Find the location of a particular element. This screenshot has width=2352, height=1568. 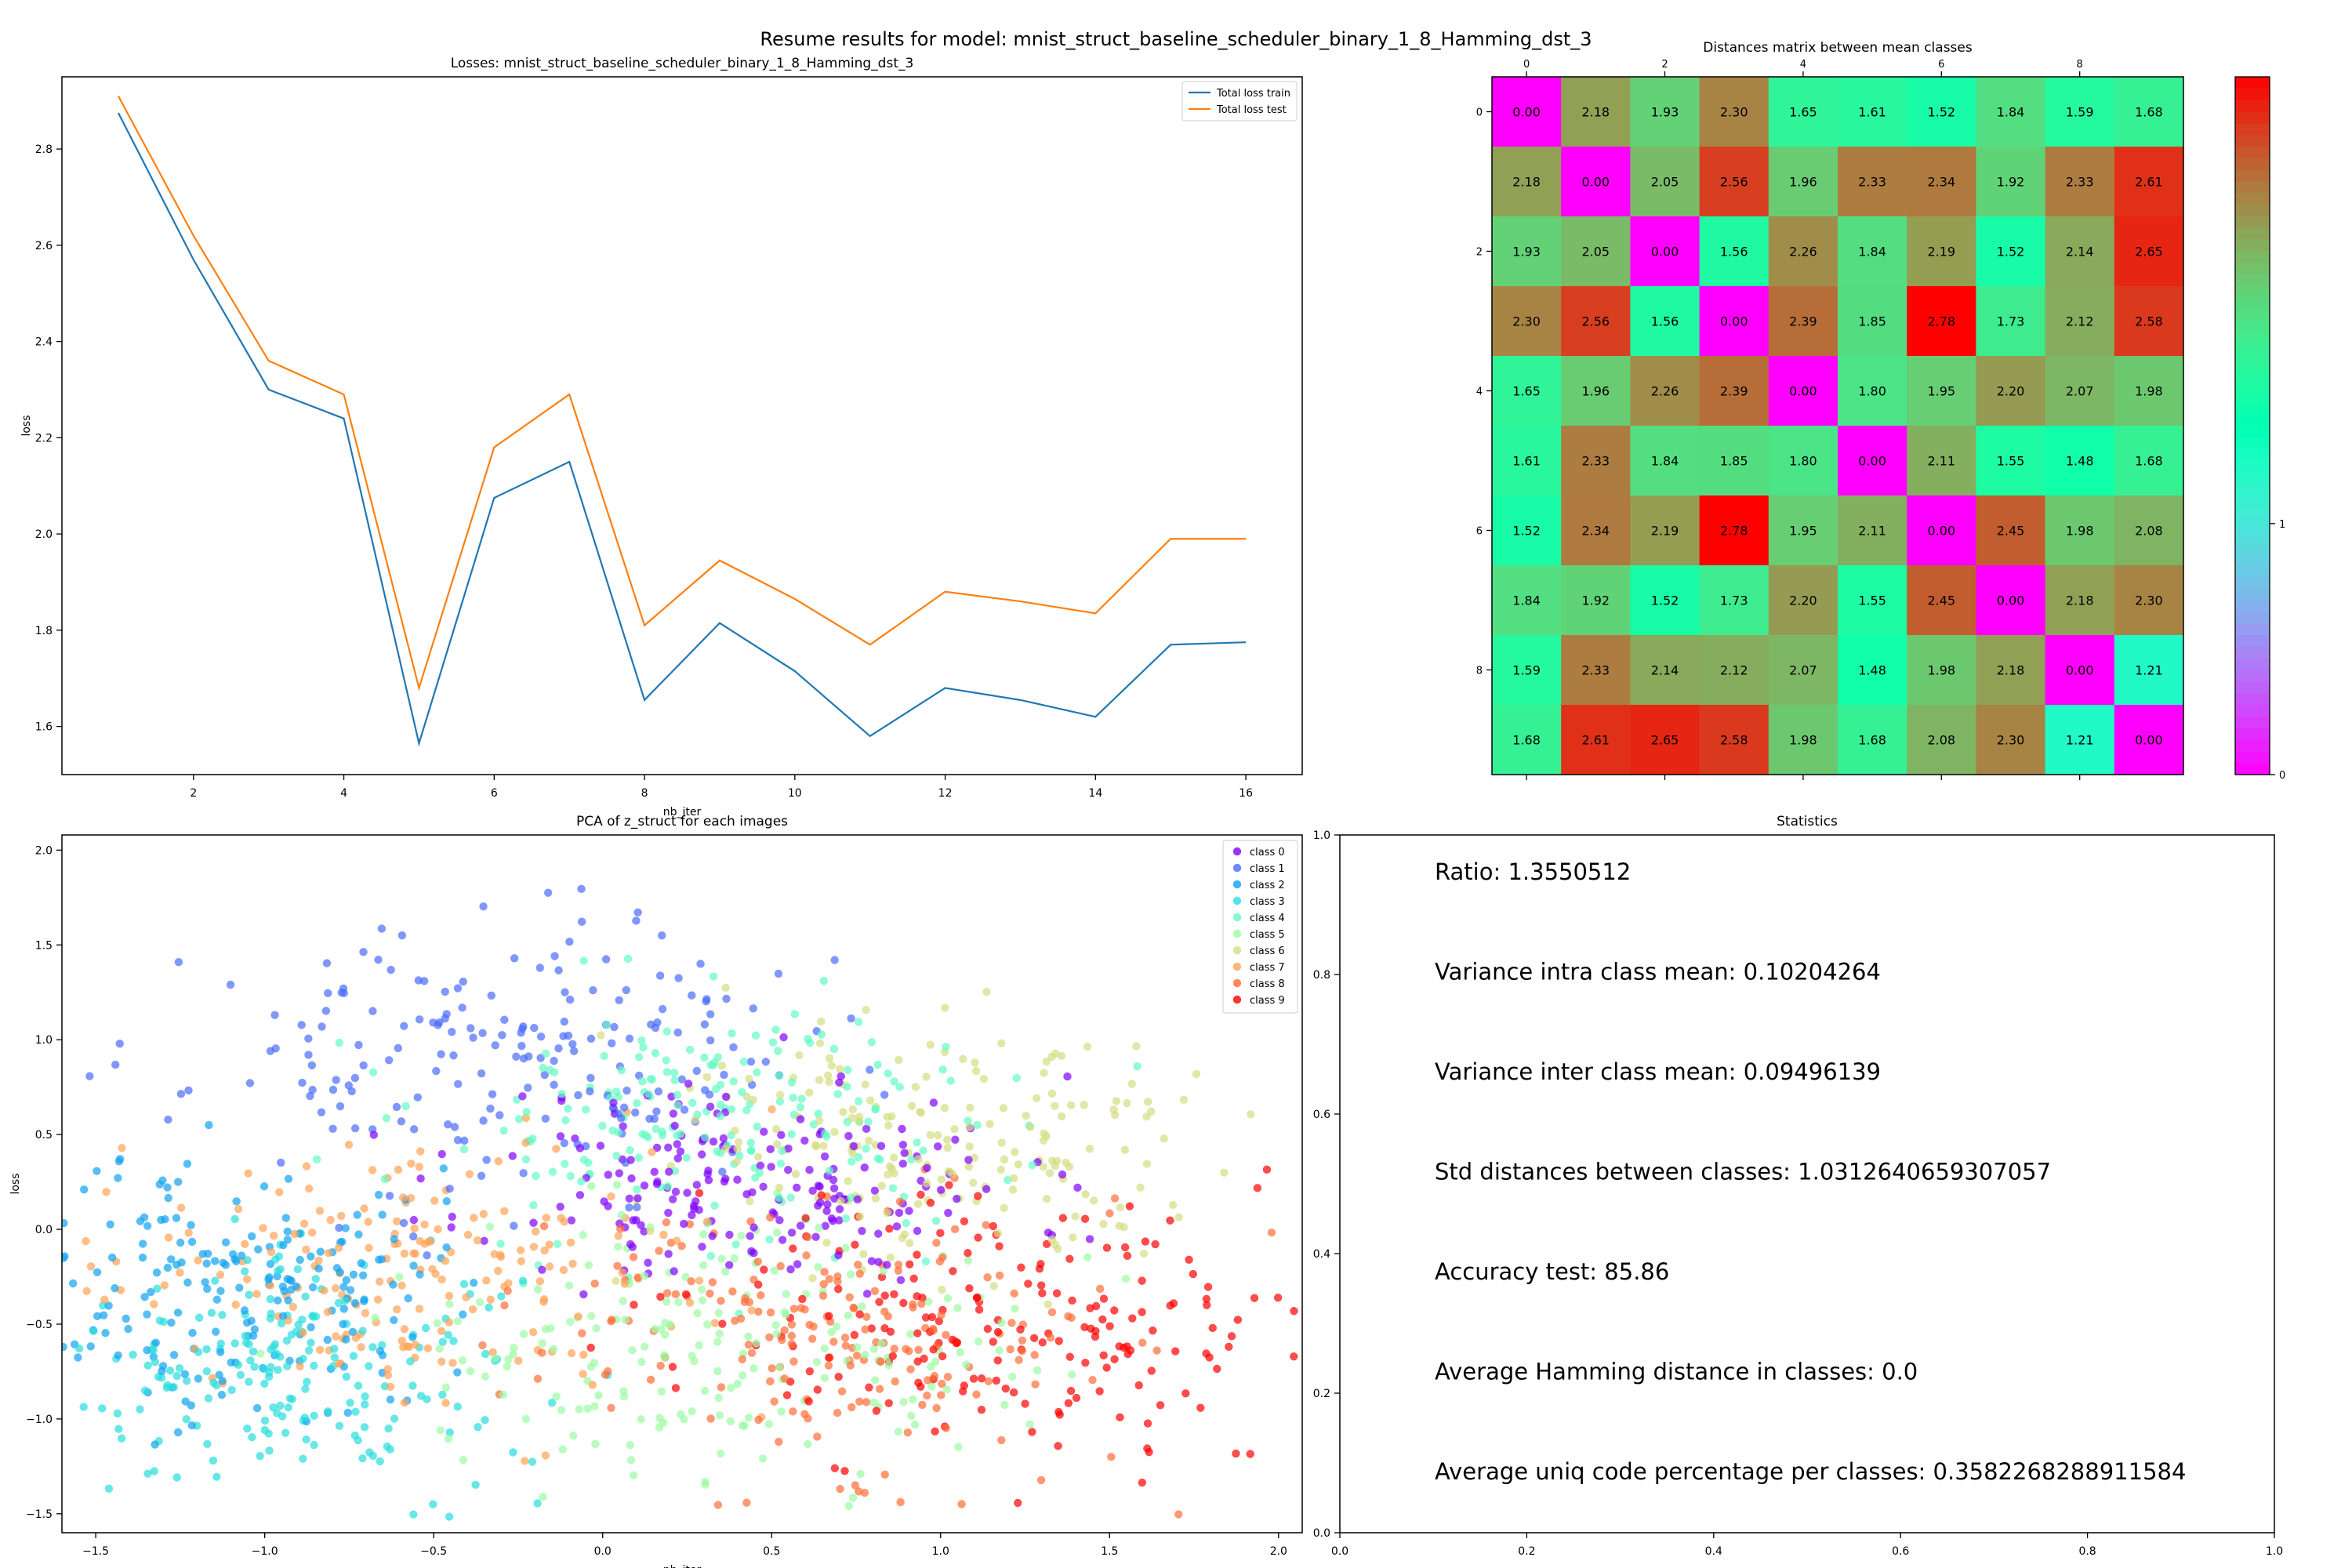

x-tick-label: 10 is located at coordinates (795, 793).